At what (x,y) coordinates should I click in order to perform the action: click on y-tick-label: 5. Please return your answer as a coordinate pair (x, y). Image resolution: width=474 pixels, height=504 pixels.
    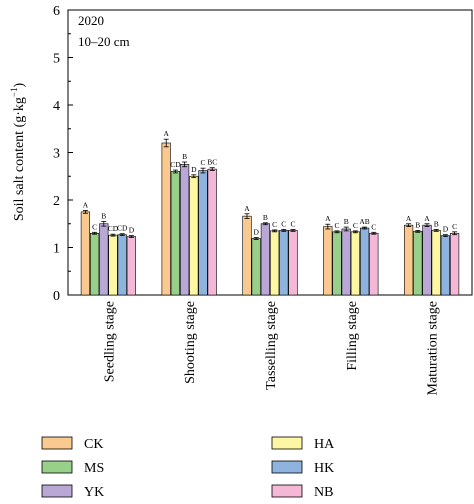
    Looking at the image, I should click on (56, 59).